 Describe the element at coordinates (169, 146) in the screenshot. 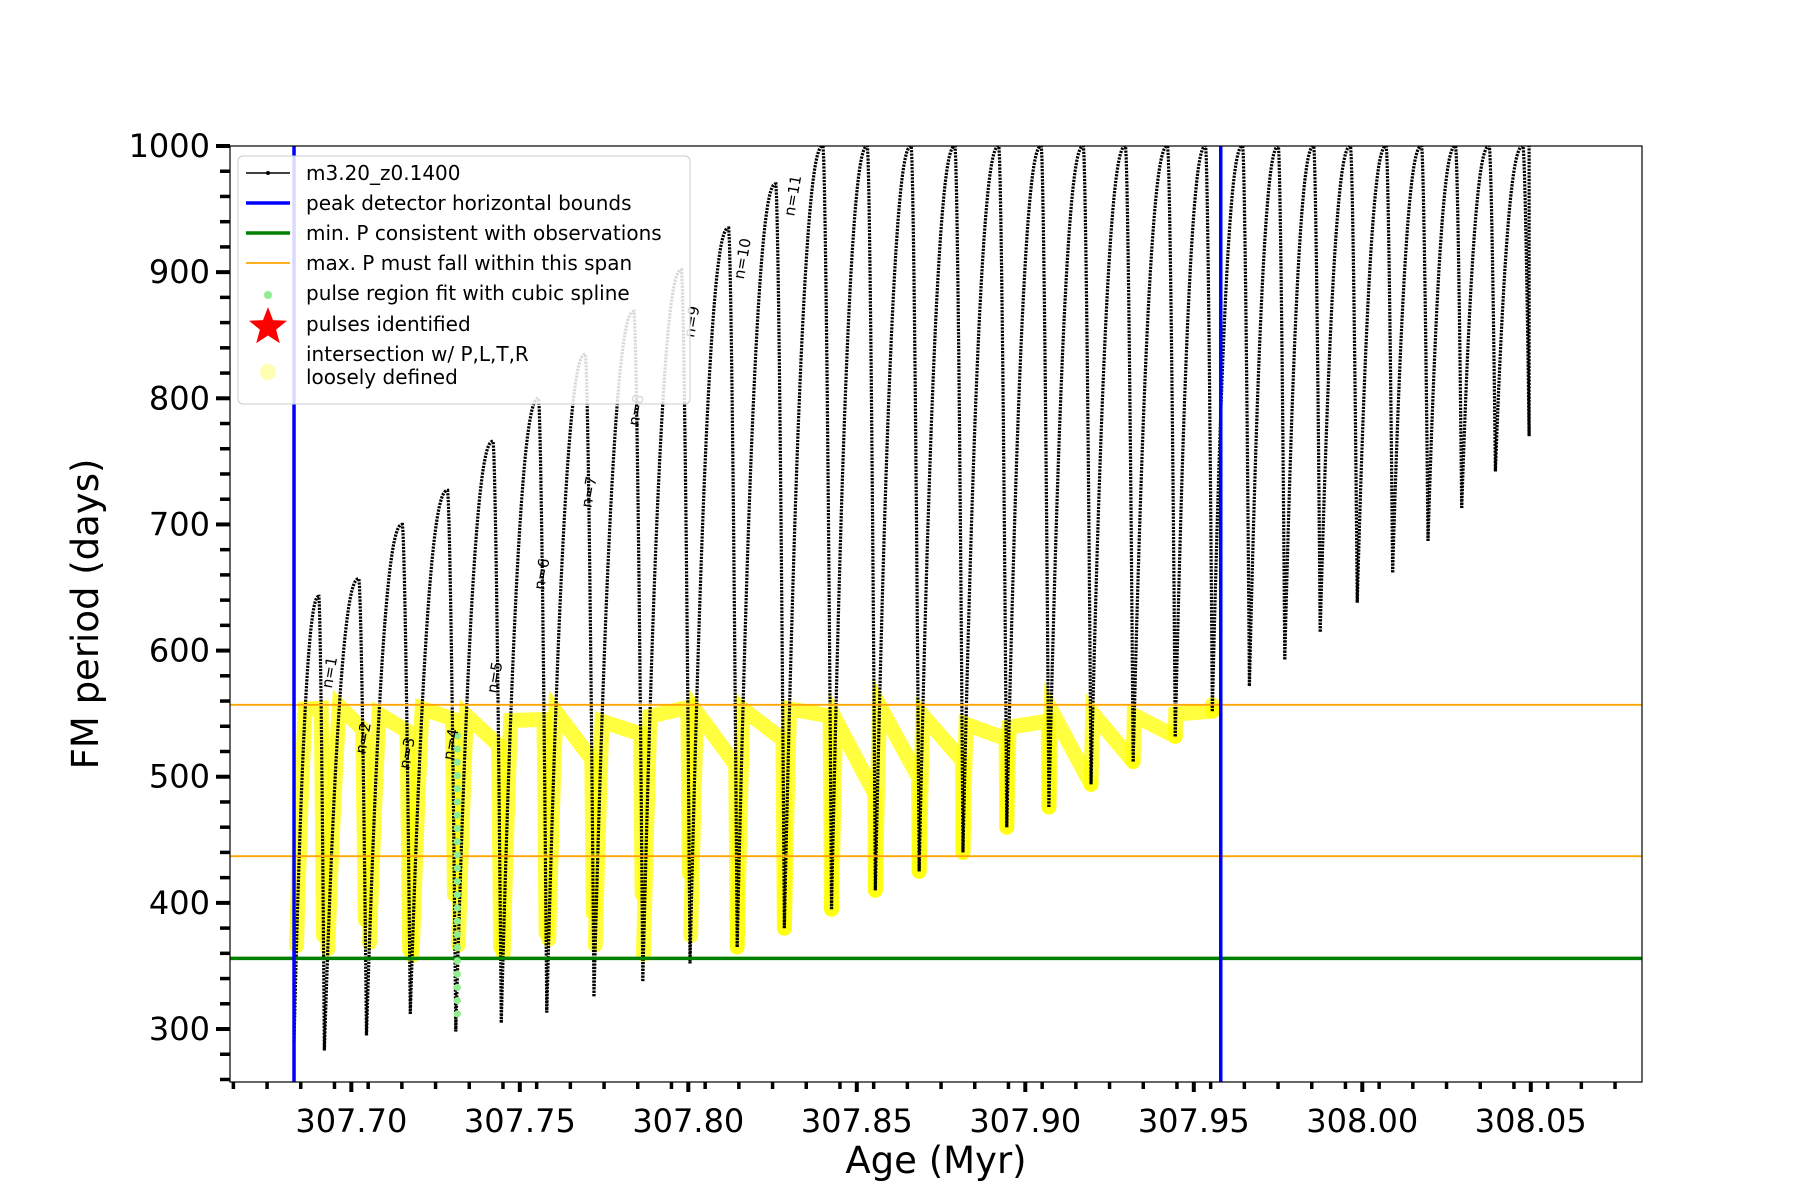

I see `y-tick-label: 1000` at that location.